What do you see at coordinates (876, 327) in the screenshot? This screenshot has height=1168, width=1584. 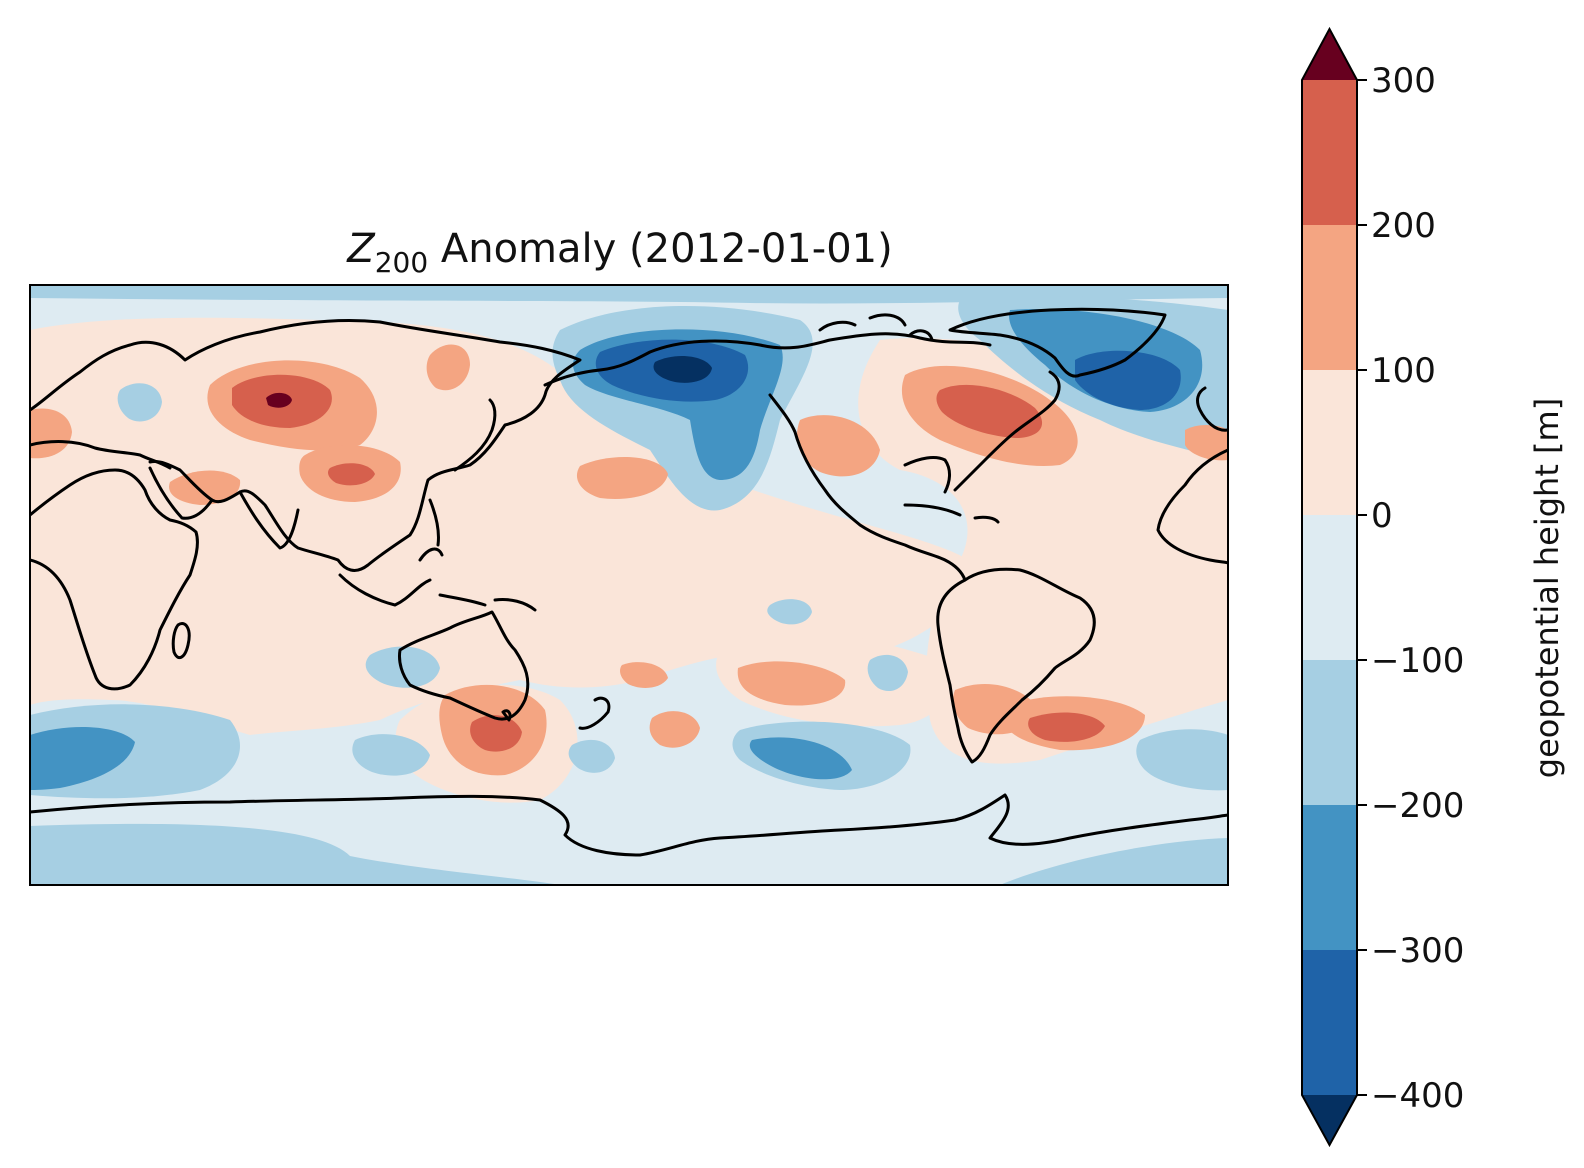 I see `coastline-canadian-arctic` at bounding box center [876, 327].